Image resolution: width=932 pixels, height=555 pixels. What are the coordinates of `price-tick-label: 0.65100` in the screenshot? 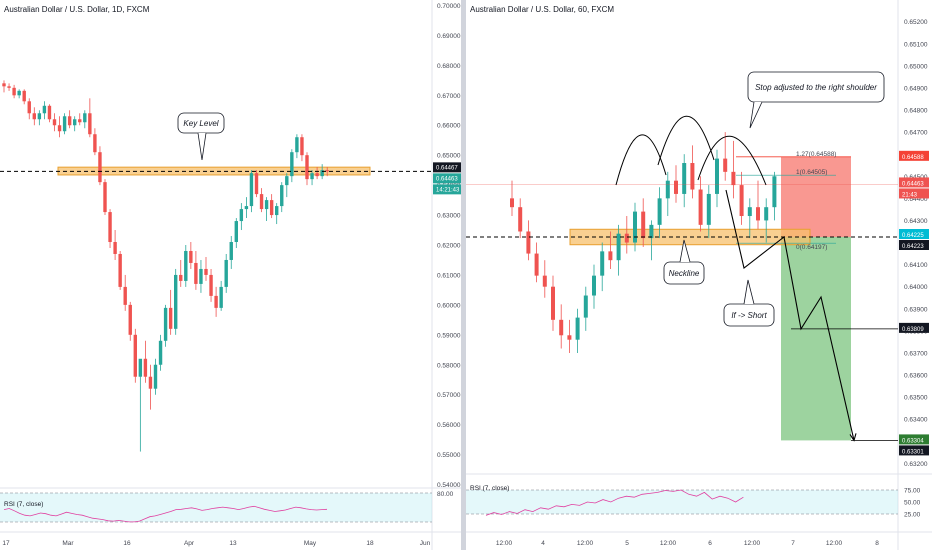 It's located at (916, 44).